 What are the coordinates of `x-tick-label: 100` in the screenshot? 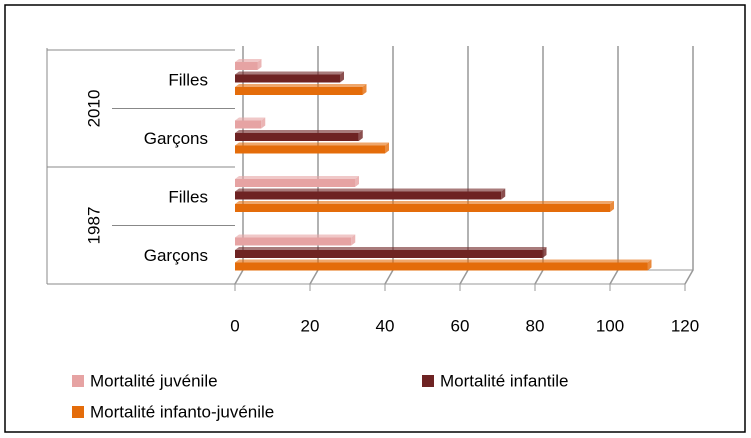 It's located at (610, 325).